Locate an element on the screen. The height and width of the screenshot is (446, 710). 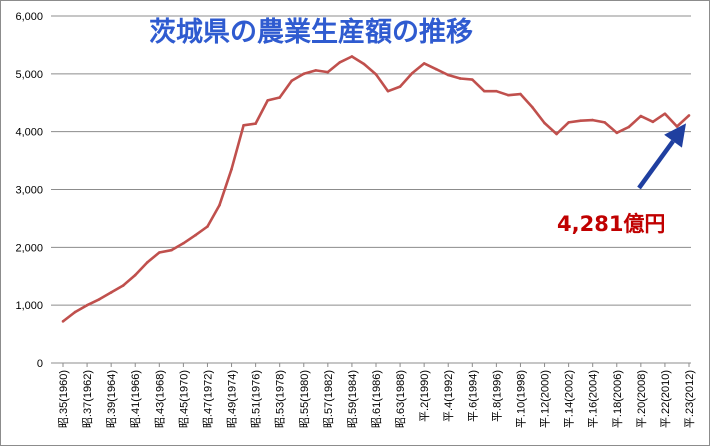
y-tick-label: 1,000 is located at coordinates (29, 306).